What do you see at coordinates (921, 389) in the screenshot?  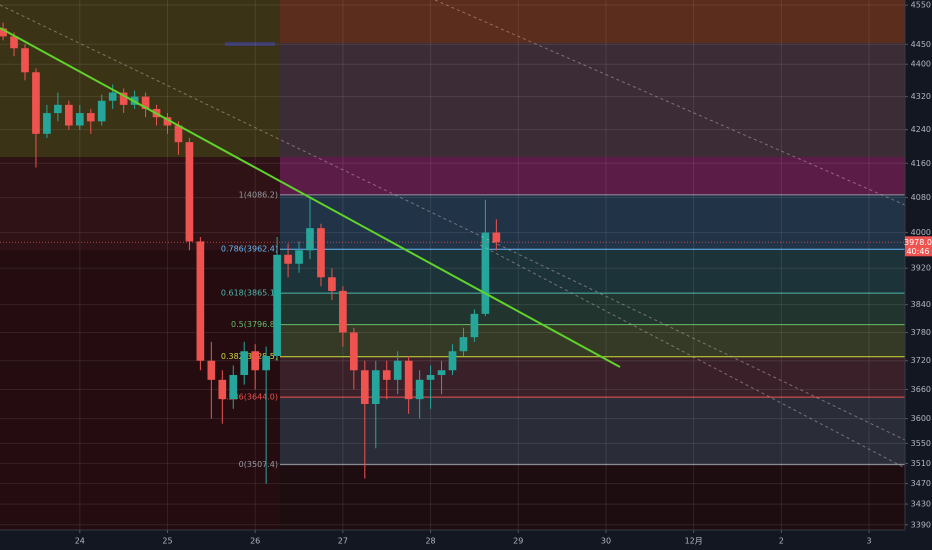 I see `y-tick-label: 3660` at bounding box center [921, 389].